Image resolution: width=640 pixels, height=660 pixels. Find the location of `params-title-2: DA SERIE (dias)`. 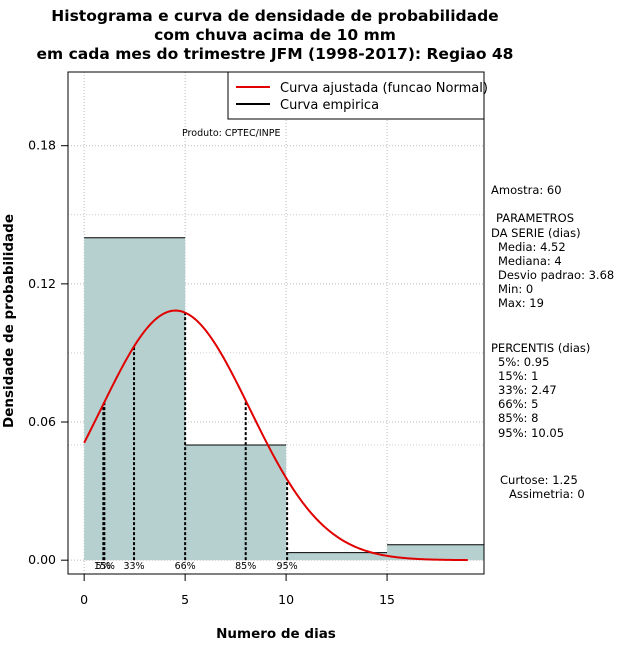

params-title-2: DA SERIE (dias) is located at coordinates (536, 233).